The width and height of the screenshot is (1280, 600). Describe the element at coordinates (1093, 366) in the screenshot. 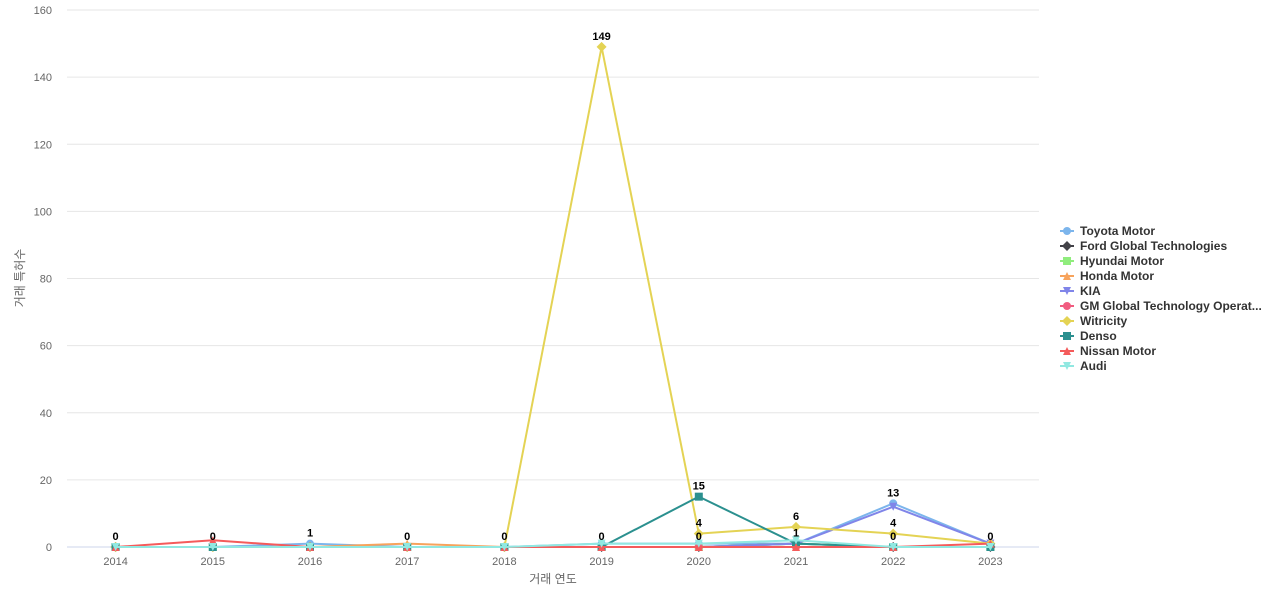

I see `legend-label: Audi` at that location.